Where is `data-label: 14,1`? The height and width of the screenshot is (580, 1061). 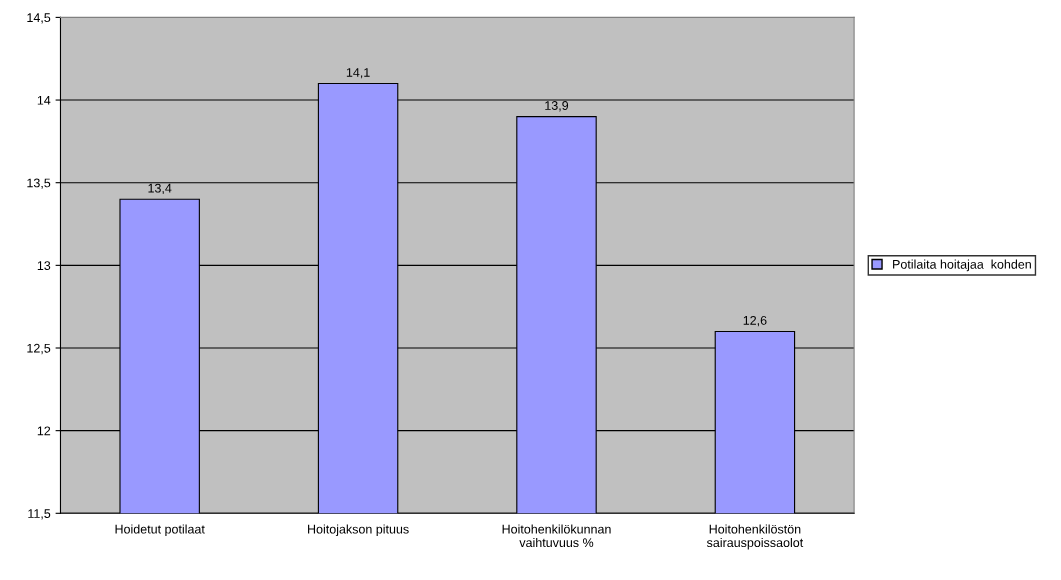 data-label: 14,1 is located at coordinates (358, 73).